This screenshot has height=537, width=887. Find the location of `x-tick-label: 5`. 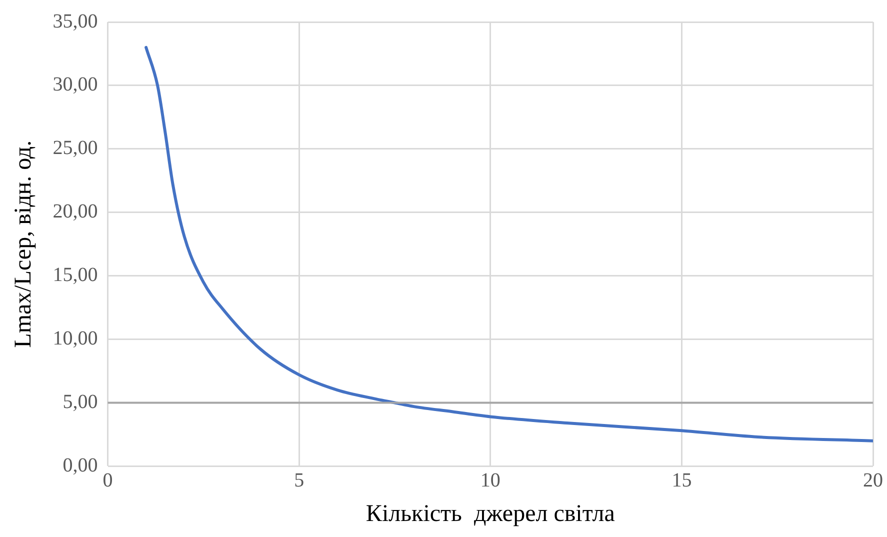

x-tick-label: 5 is located at coordinates (299, 480).